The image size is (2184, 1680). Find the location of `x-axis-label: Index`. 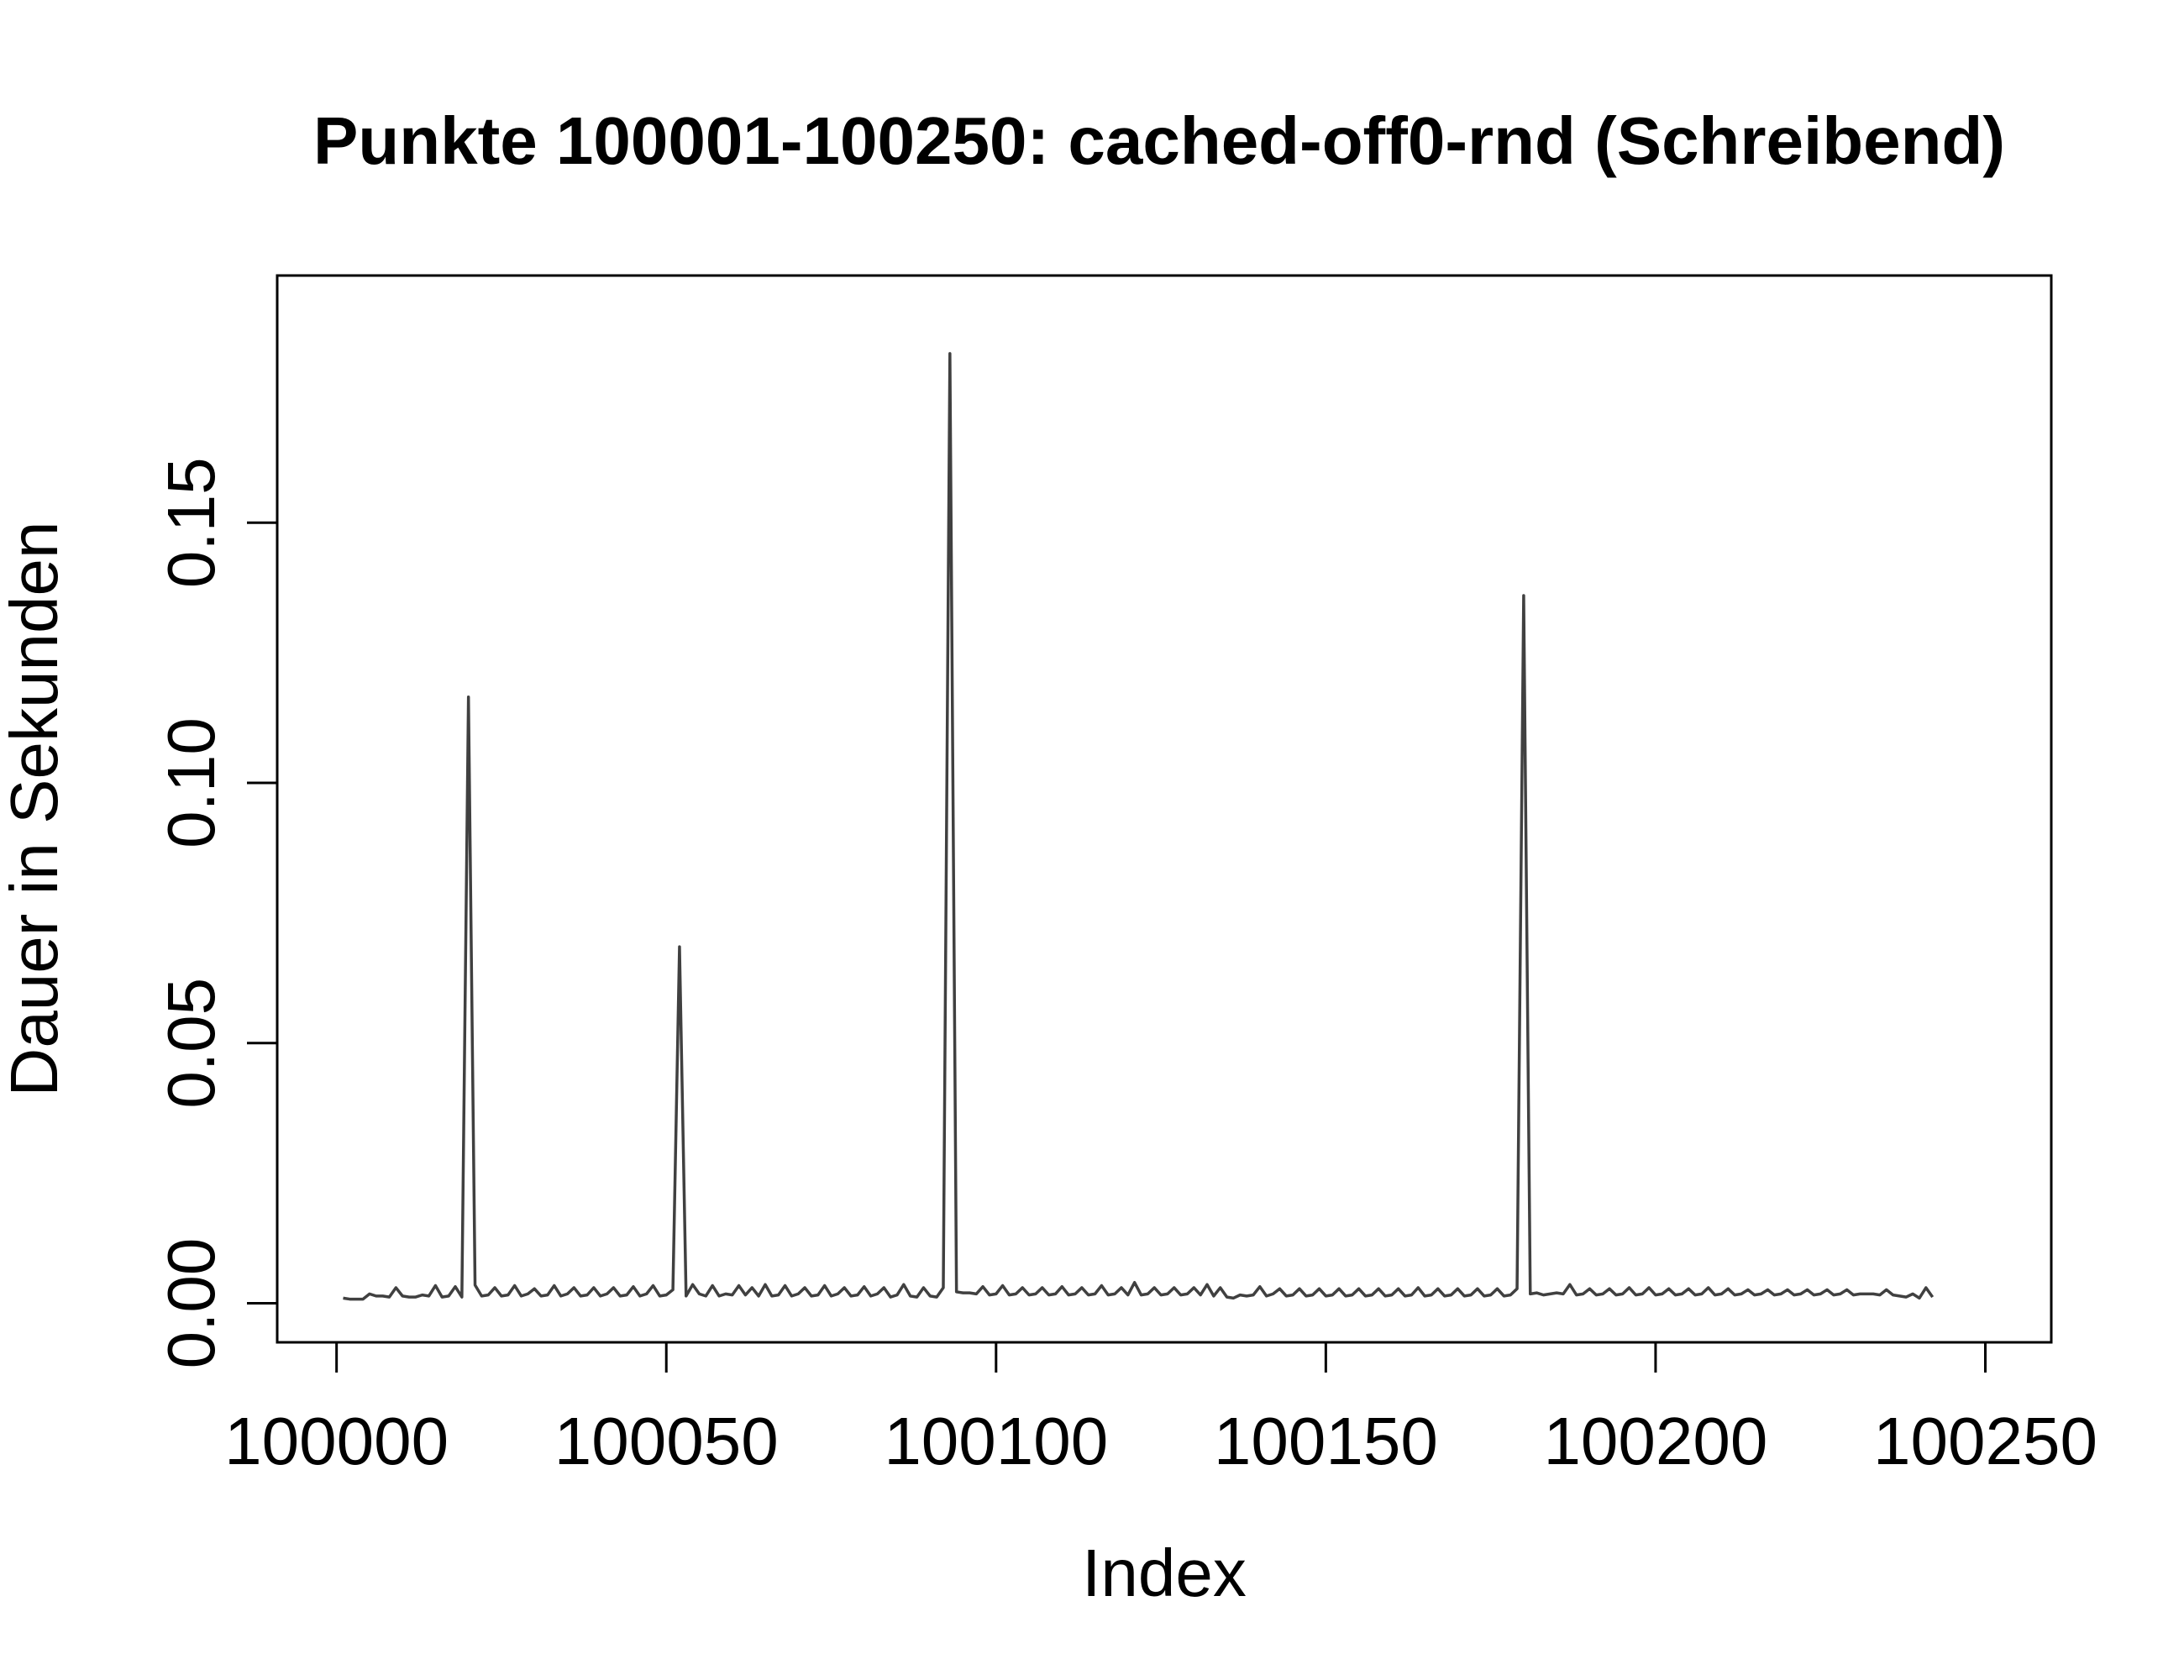

x-axis-label: Index is located at coordinates (1164, 1573).